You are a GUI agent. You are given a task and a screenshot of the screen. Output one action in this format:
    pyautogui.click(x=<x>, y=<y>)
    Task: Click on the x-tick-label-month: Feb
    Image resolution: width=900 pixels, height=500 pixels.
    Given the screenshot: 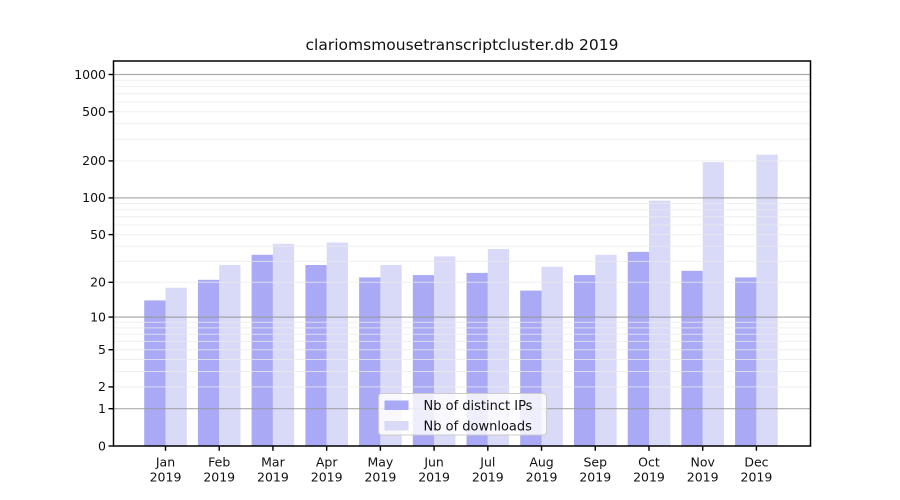 What is the action you would take?
    pyautogui.click(x=219, y=462)
    